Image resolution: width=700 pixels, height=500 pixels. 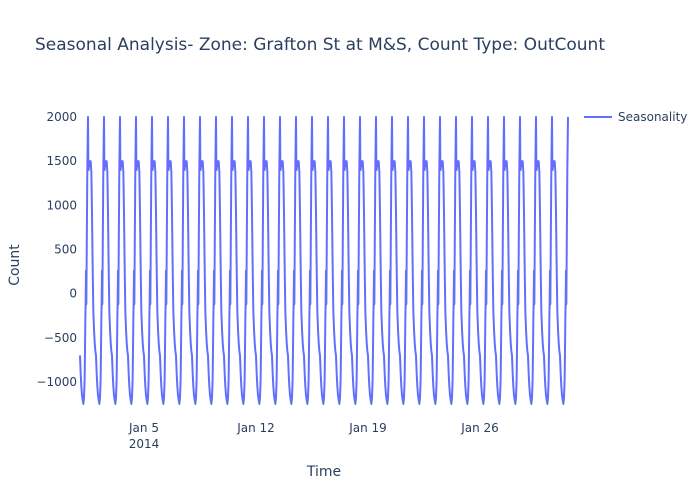 What do you see at coordinates (61, 161) in the screenshot?
I see `y-tick-label: 1500` at bounding box center [61, 161].